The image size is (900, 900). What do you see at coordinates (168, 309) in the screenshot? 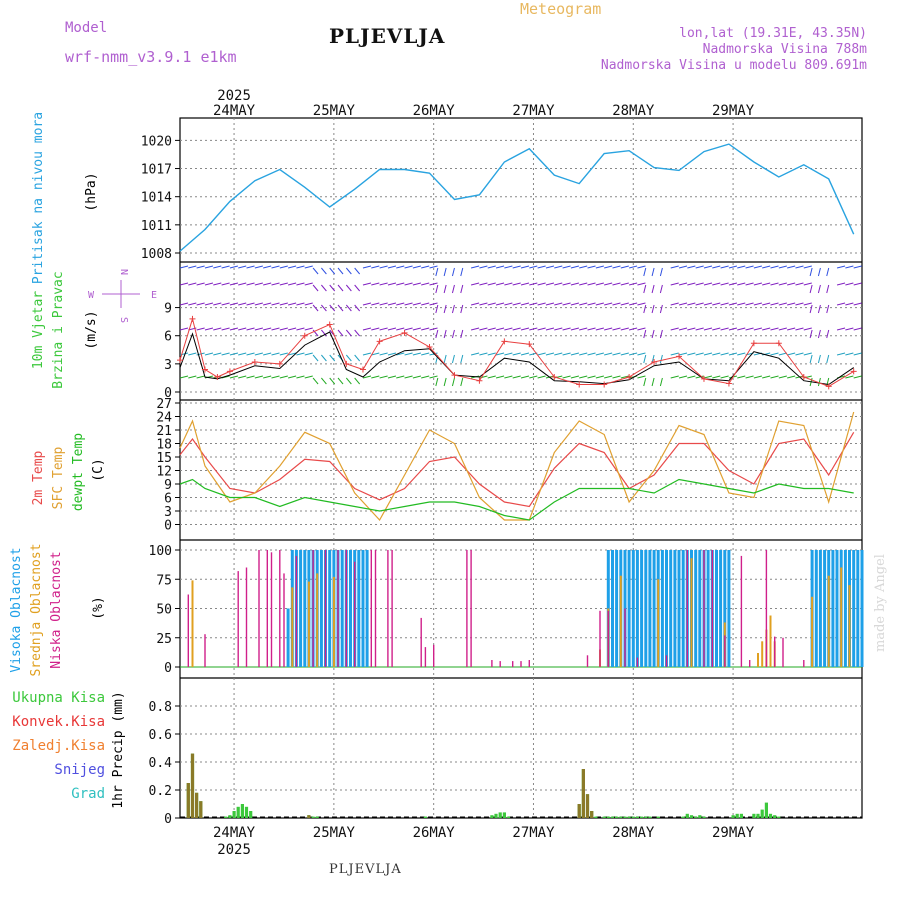
I see `y-tick-label: 9` at bounding box center [168, 309].